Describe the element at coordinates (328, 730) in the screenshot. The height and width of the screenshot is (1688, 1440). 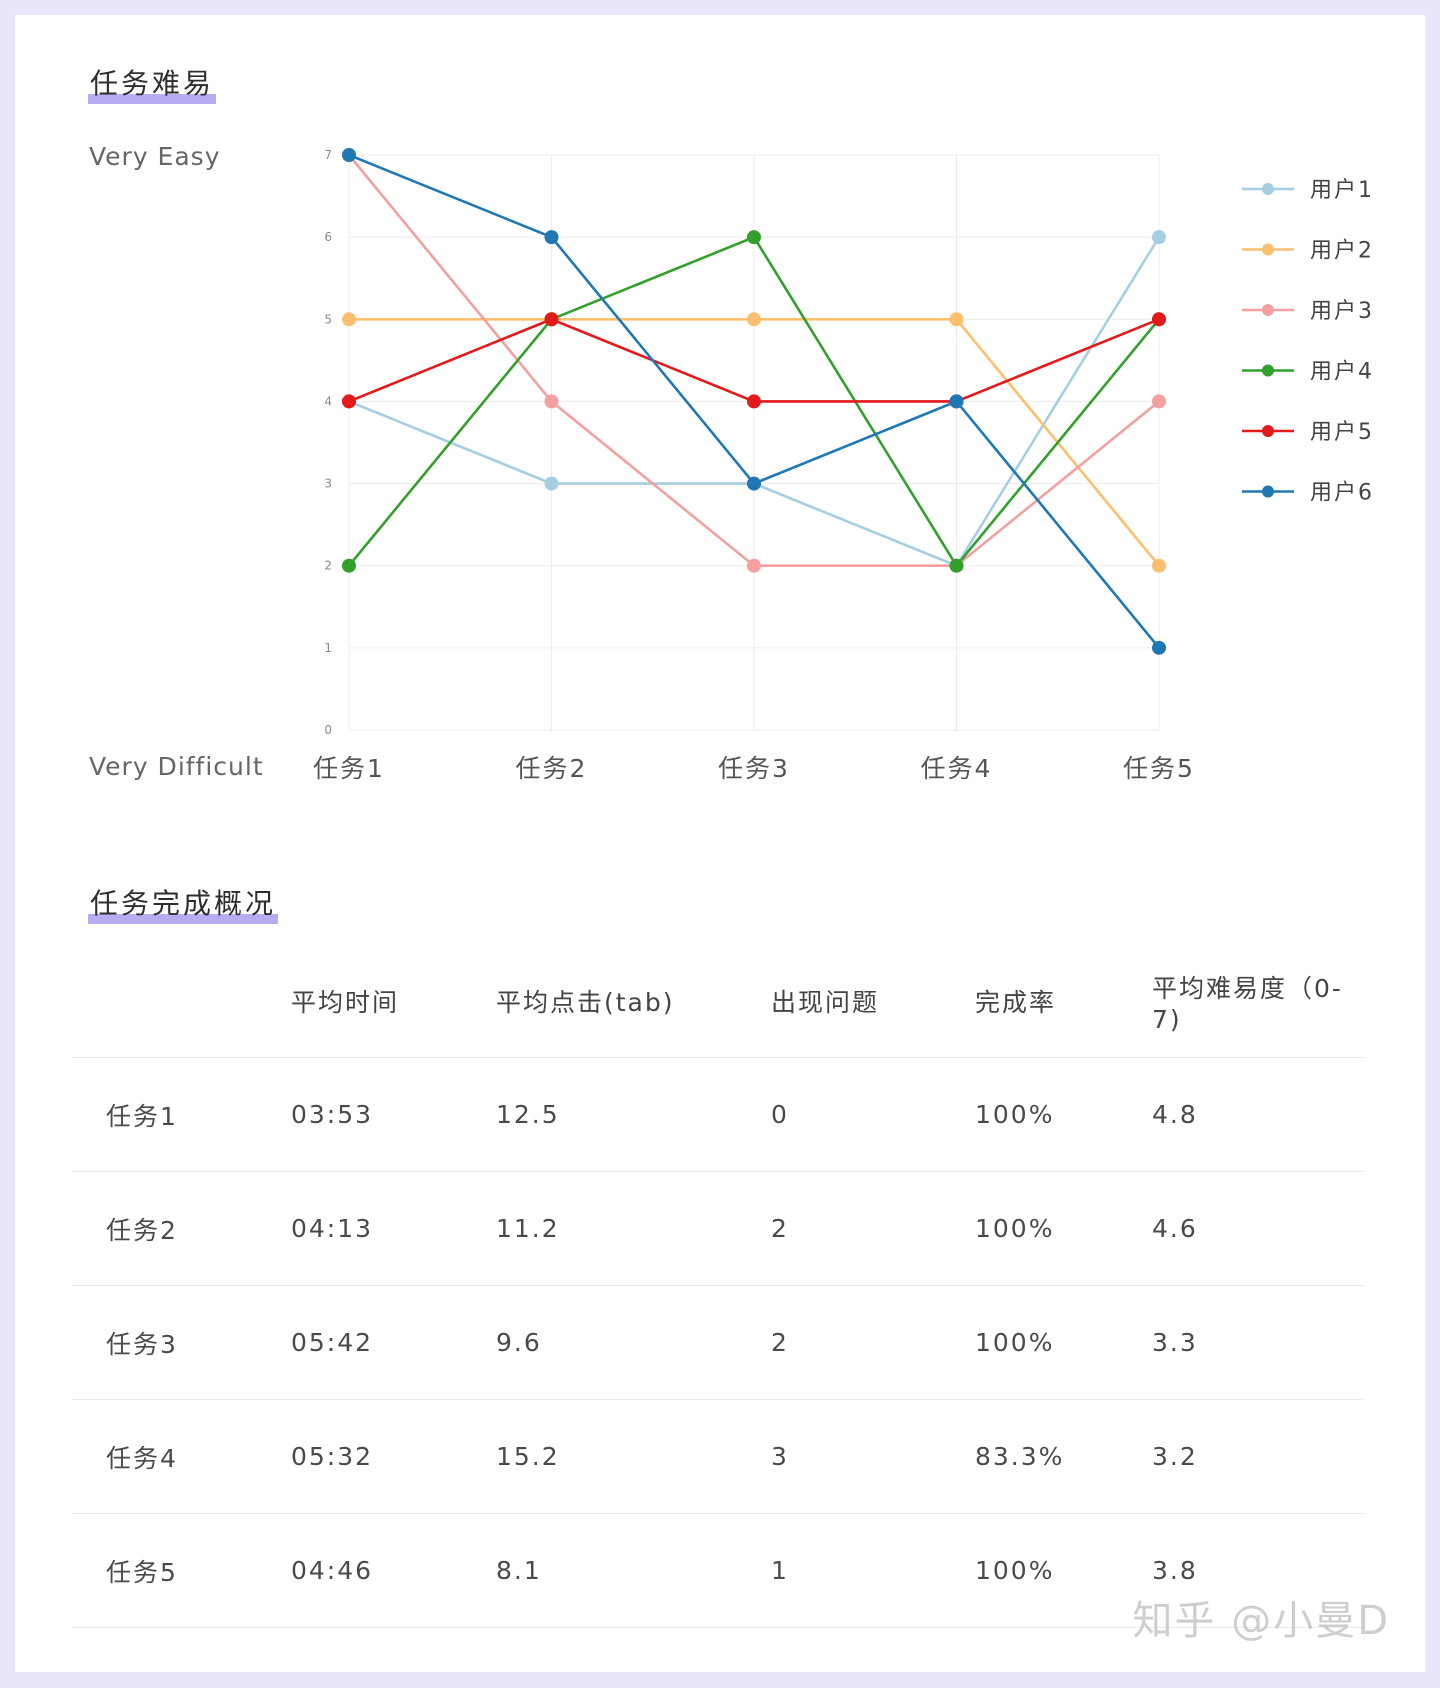
I see `y-tick-label: 0` at that location.